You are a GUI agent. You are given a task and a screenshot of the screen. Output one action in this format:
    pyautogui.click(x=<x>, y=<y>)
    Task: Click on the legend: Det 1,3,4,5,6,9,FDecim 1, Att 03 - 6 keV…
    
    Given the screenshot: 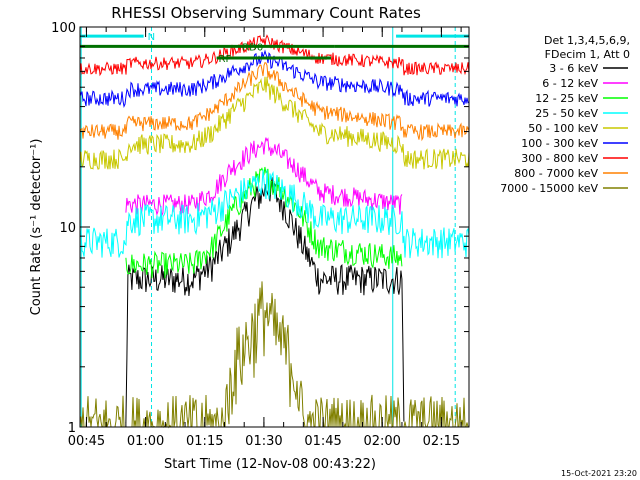 What is the action you would take?
    pyautogui.click(x=565, y=114)
    